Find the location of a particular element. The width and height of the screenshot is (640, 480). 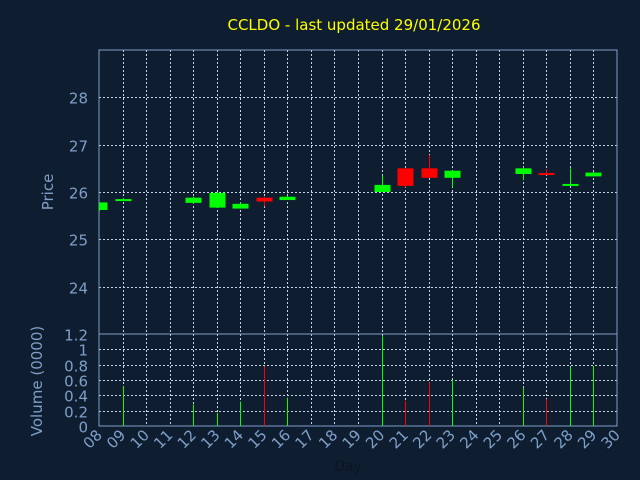

volume-y-tick-label: 1 is located at coordinates (83, 351).